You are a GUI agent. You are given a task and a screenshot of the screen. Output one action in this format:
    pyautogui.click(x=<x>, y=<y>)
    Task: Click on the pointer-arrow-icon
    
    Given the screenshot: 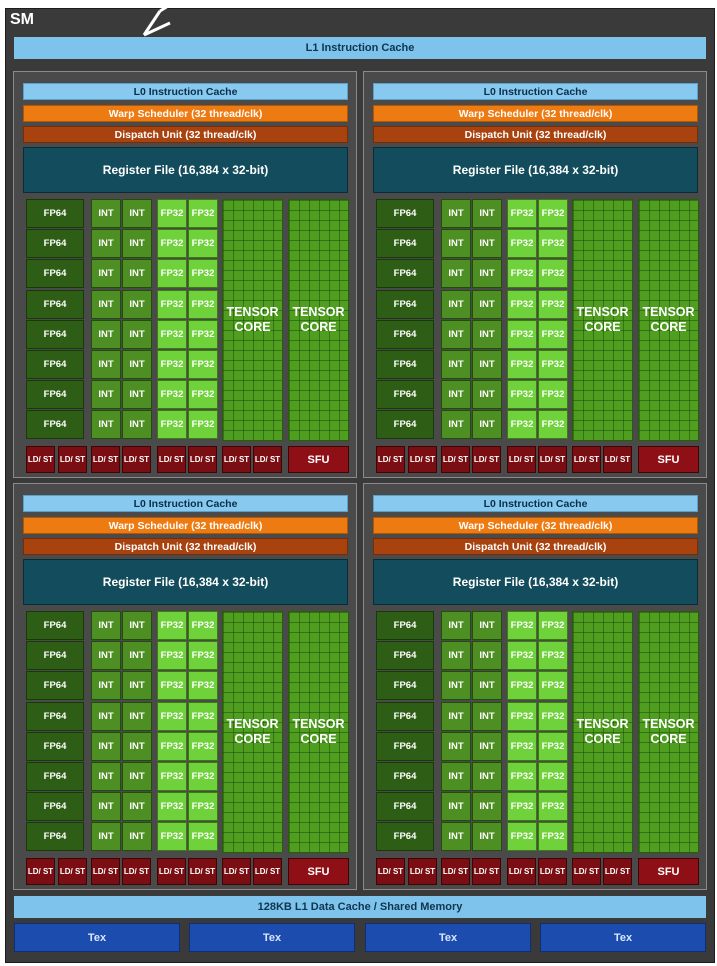 What is the action you would take?
    pyautogui.click(x=161, y=19)
    